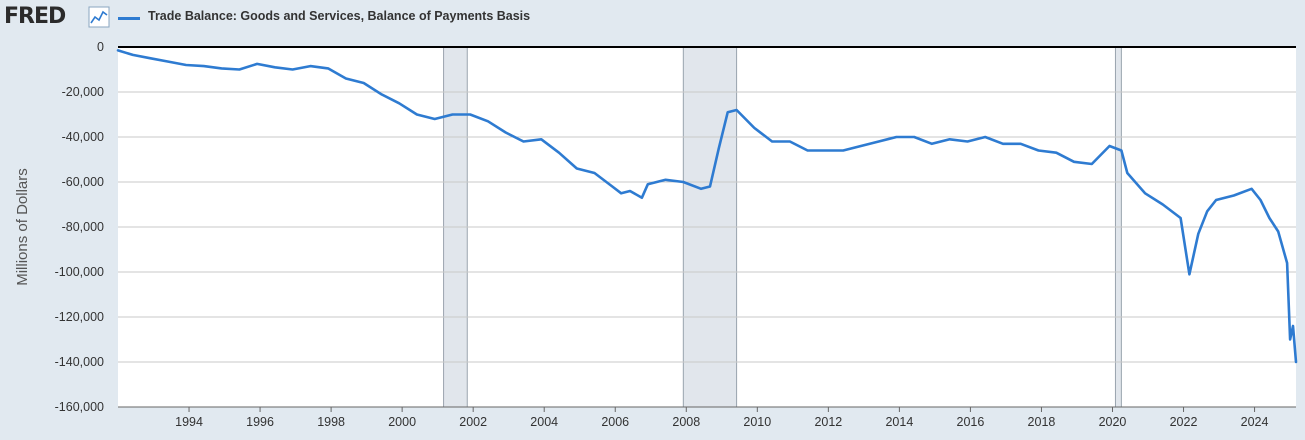 This screenshot has width=1305, height=440. I want to click on x-tick-label: 2014, so click(899, 422).